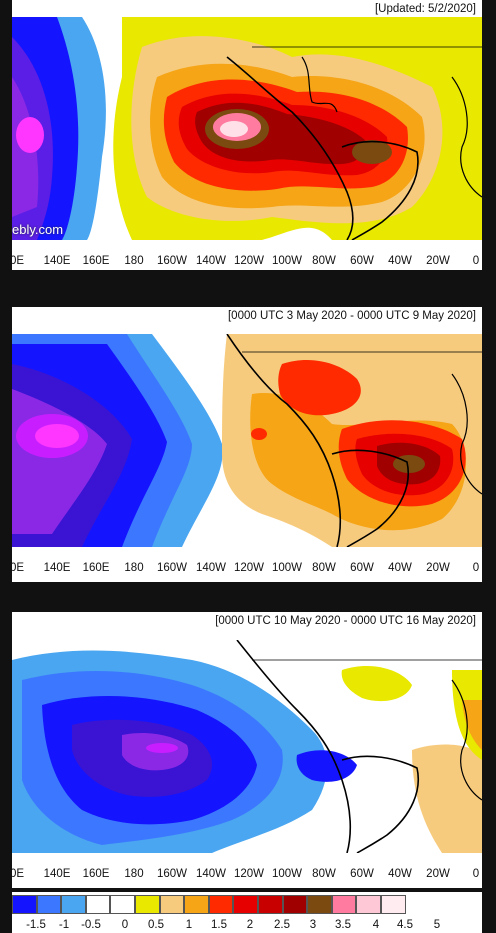 This screenshot has height=933, width=496. Describe the element at coordinates (250, 925) in the screenshot. I see `legend-label: 2` at that location.